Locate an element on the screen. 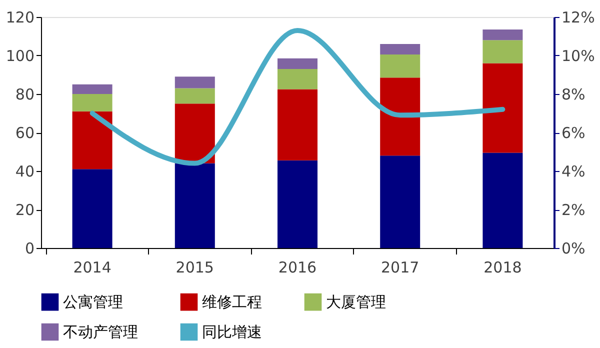  y2-tick-label: 10% is located at coordinates (578, 56).